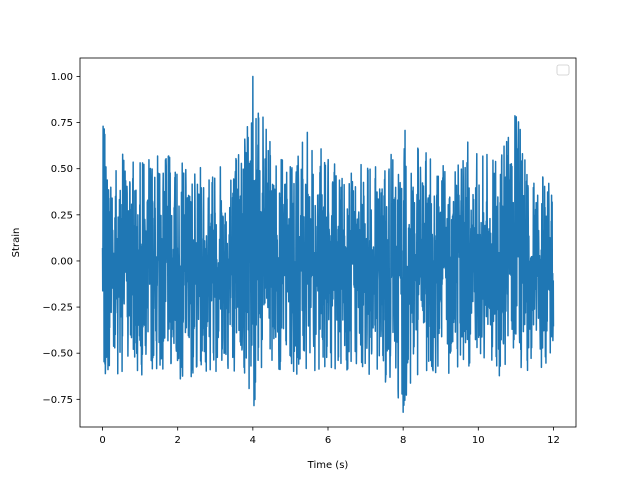  What do you see at coordinates (328, 440) in the screenshot?
I see `x-tick-label: 6` at bounding box center [328, 440].